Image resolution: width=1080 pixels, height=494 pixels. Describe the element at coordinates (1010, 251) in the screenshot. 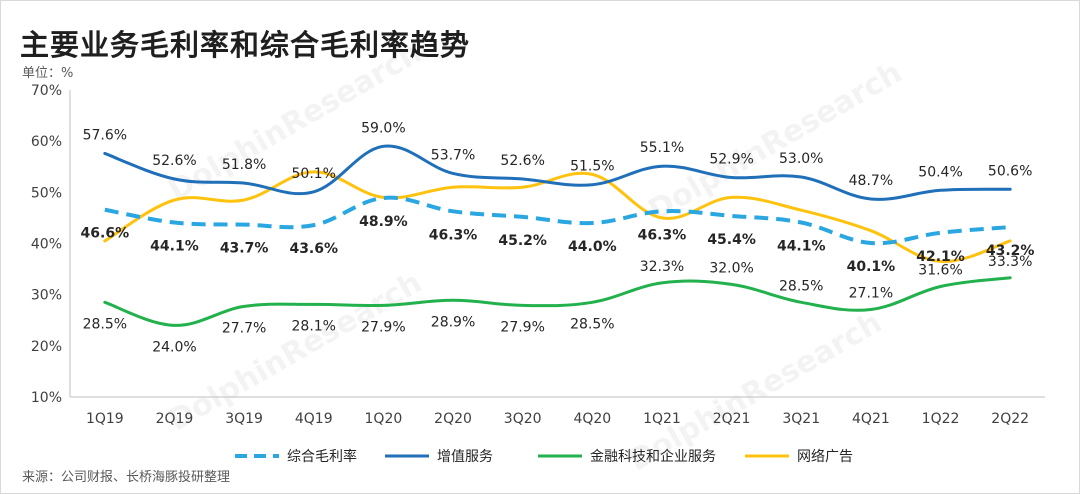

I see `data-label: 43.2%` at that location.